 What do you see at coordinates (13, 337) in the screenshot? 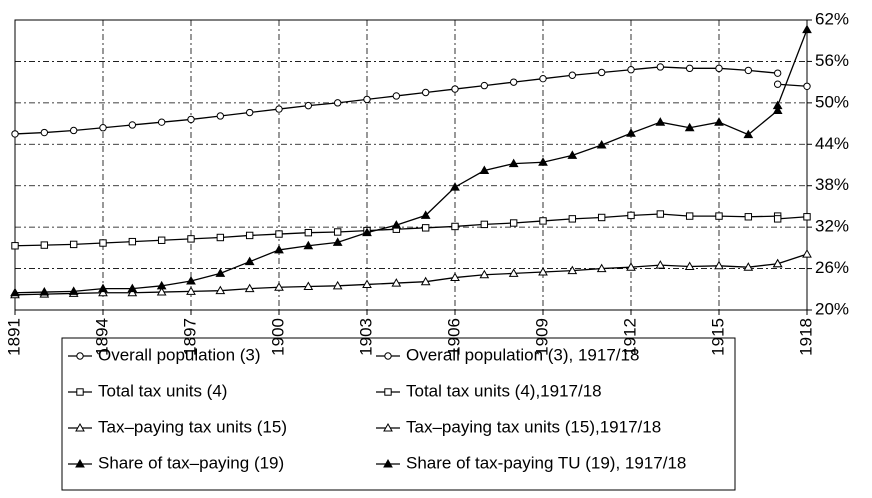
I see `x-tick-label: 1891` at bounding box center [13, 337].